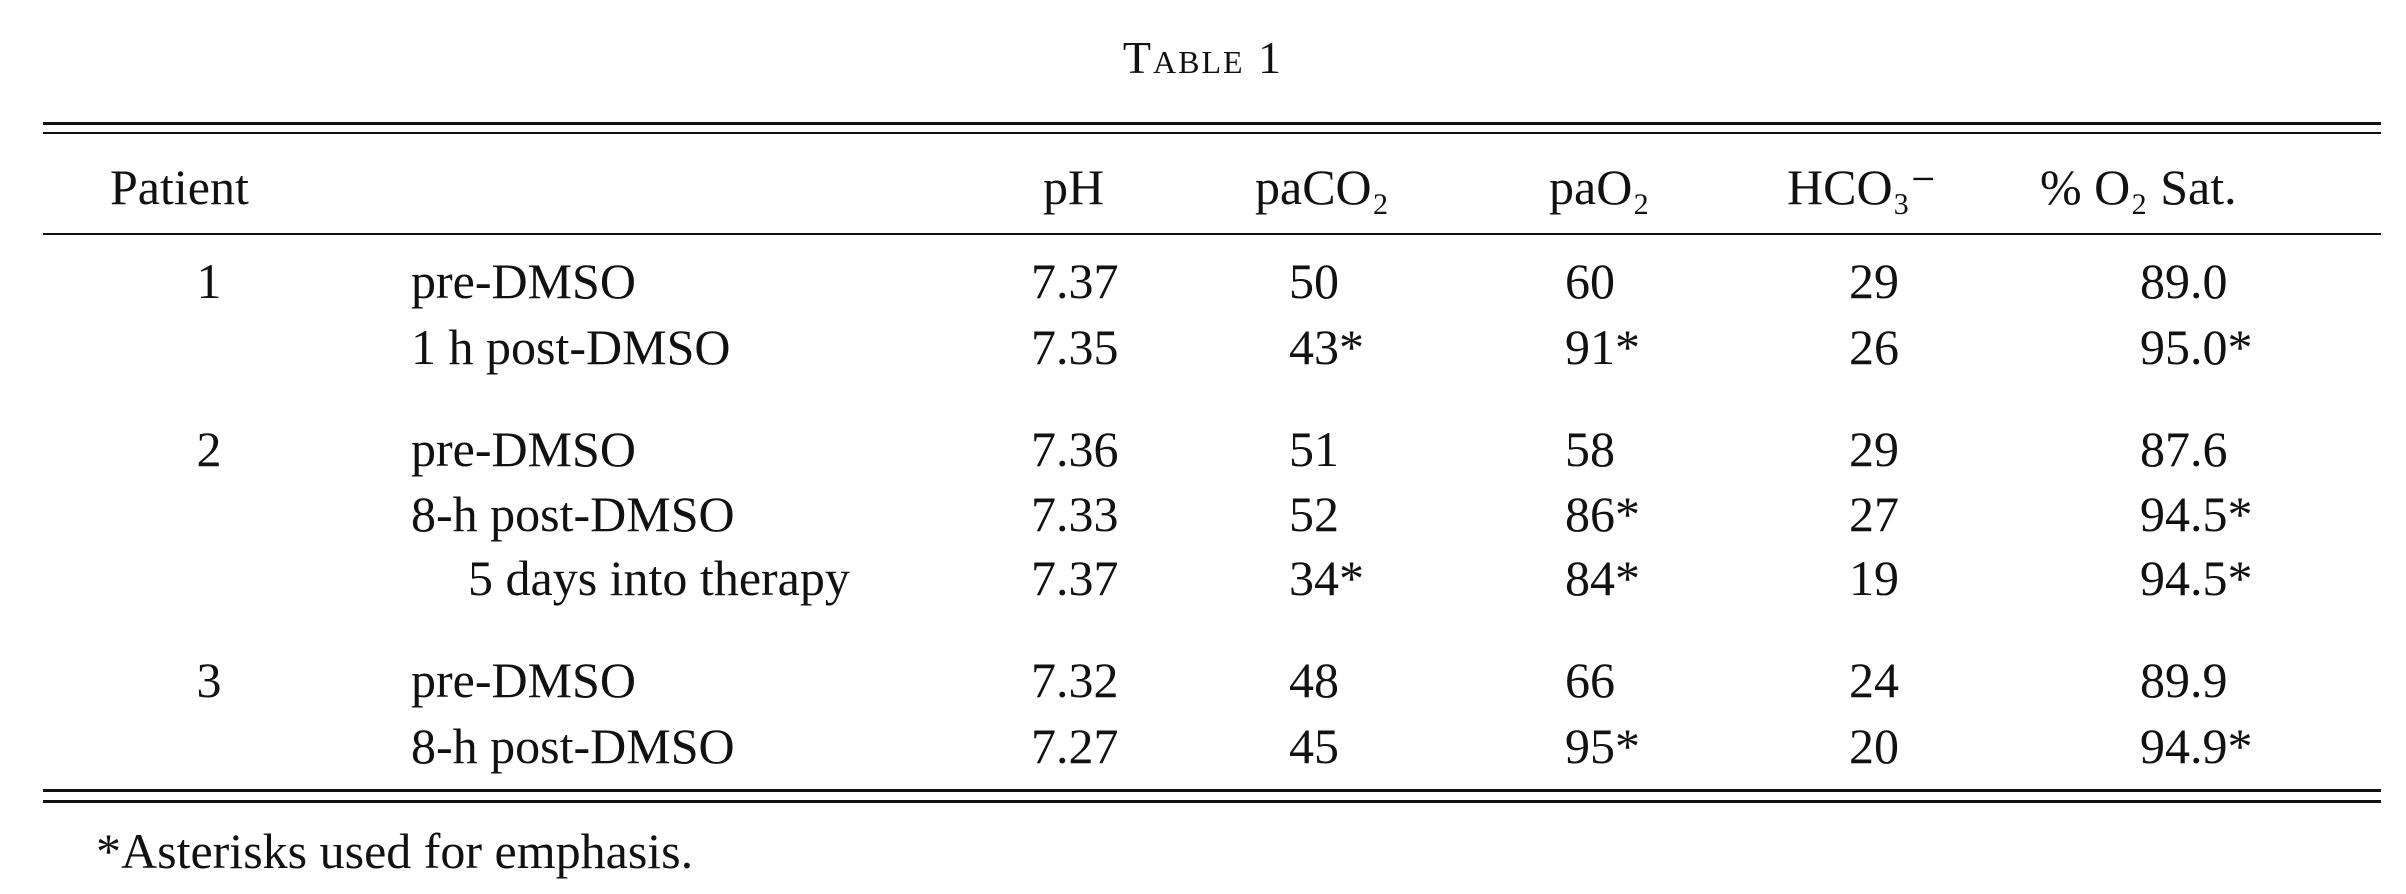 Image resolution: width=2406 pixels, height=894 pixels. I want to click on column-header: pH, so click(1074, 187).